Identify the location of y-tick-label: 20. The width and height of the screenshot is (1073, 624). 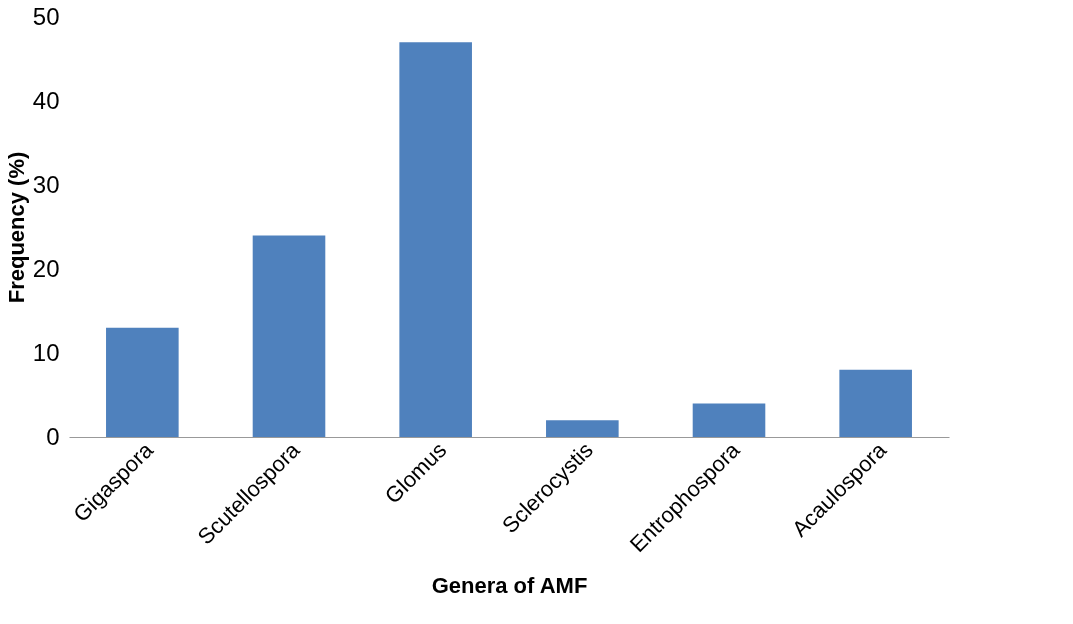
(46, 268).